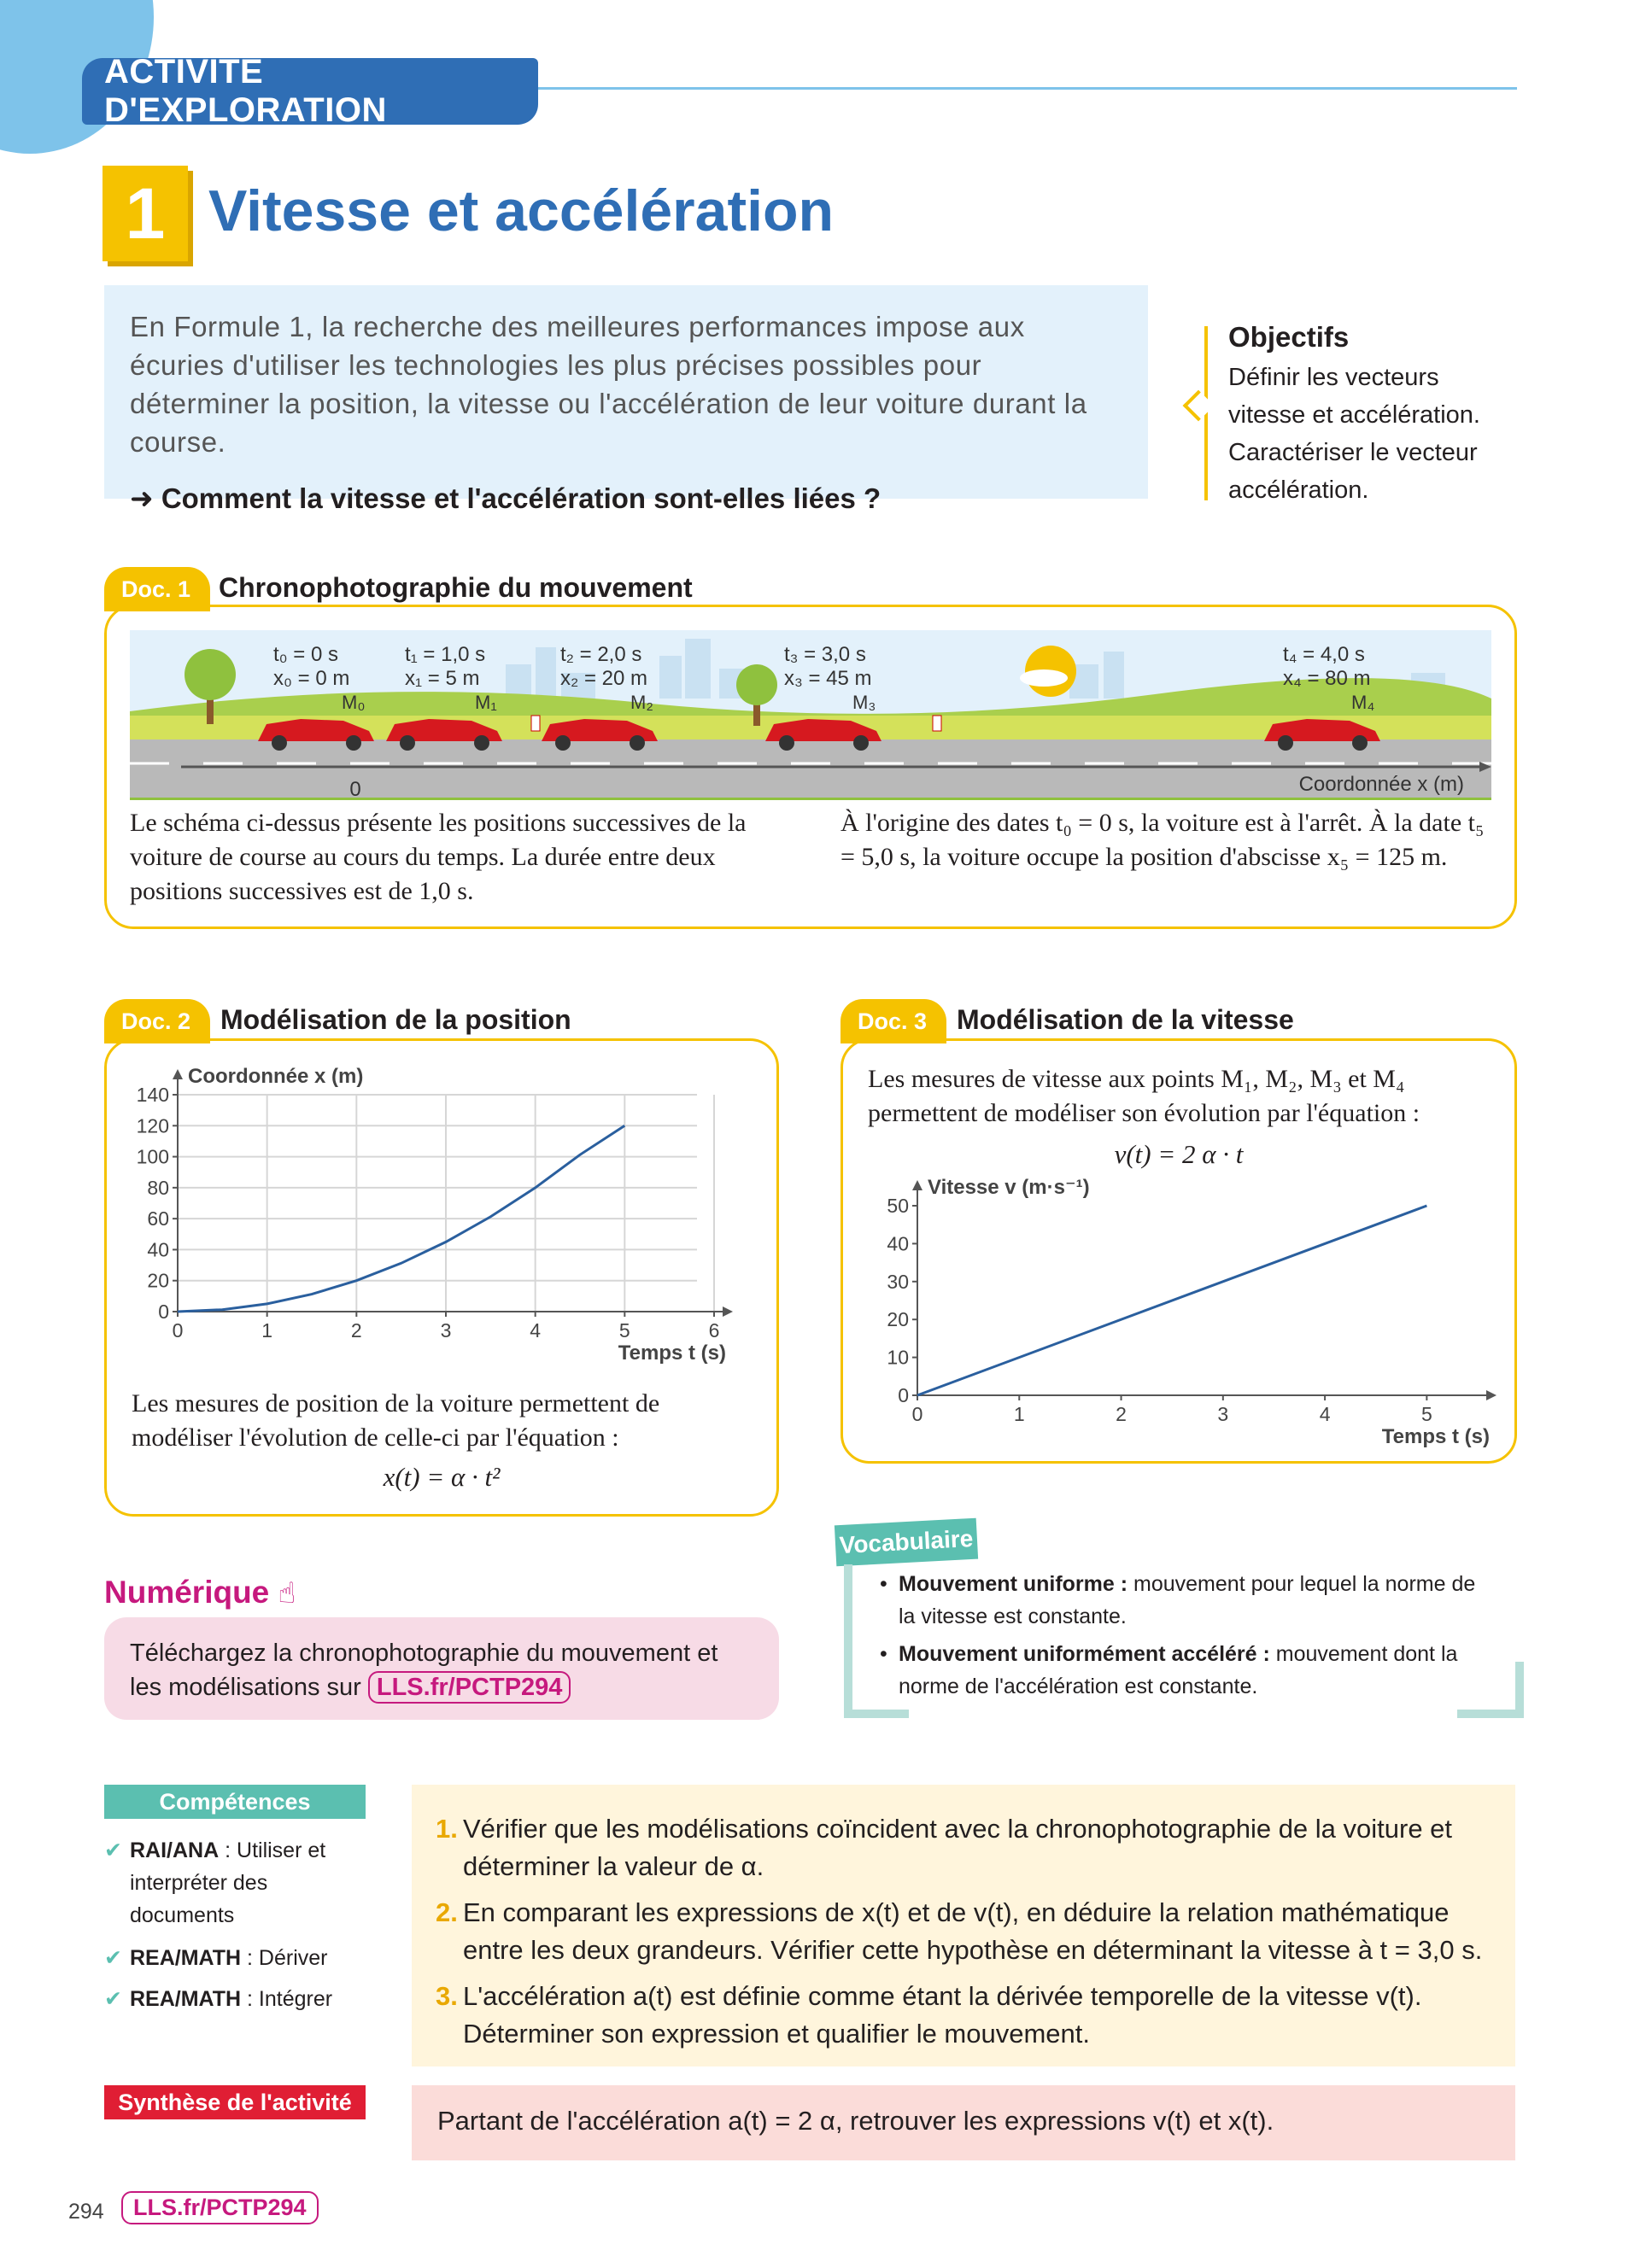 This screenshot has width=1640, height=2268. I want to click on y-tick-label: 80, so click(158, 1188).